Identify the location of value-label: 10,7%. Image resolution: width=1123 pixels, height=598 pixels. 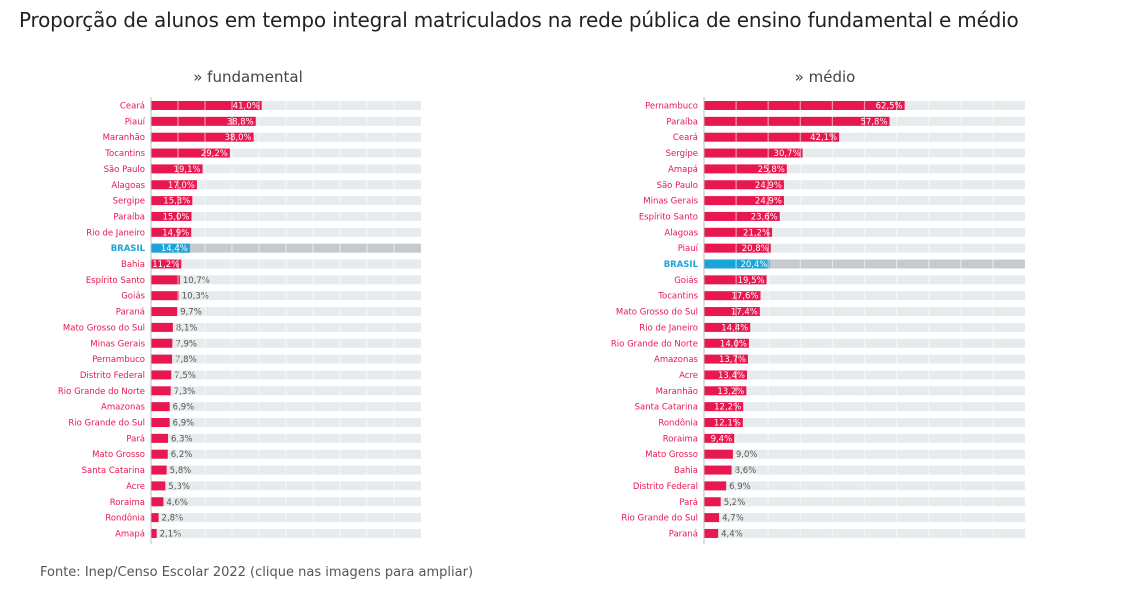
(196, 281).